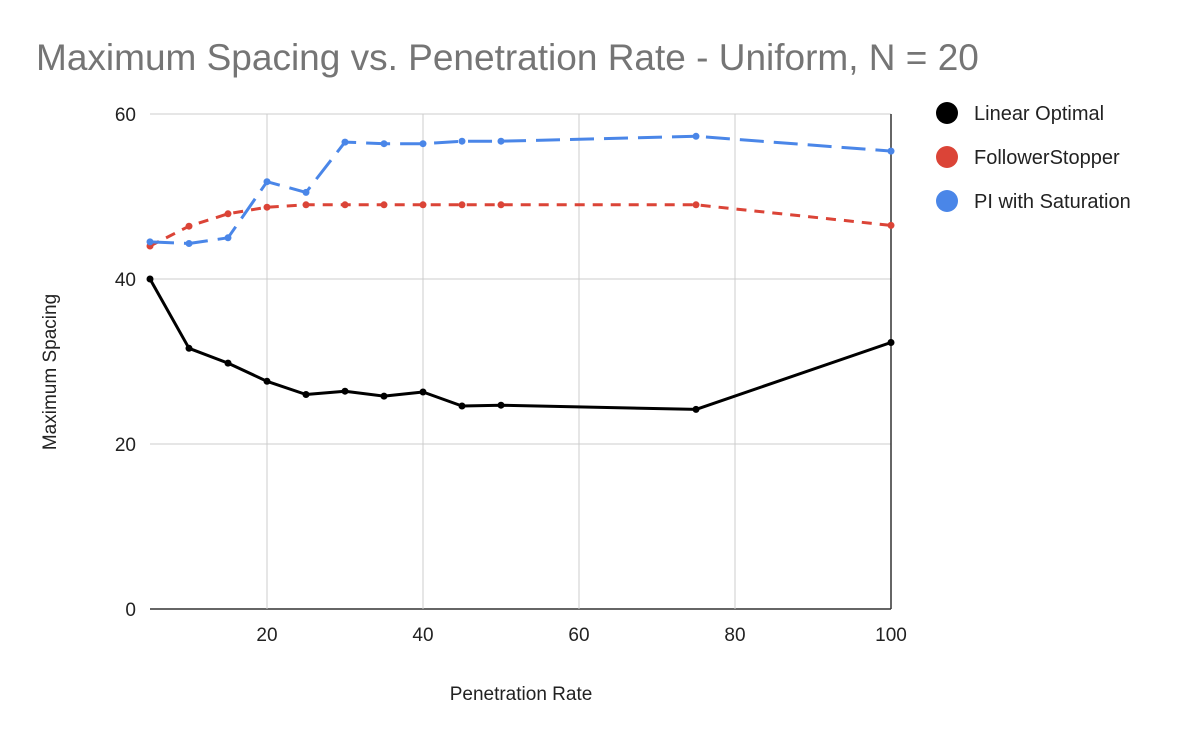 This screenshot has height=738, width=1196. What do you see at coordinates (578, 635) in the screenshot?
I see `x-tick-label: 60` at bounding box center [578, 635].